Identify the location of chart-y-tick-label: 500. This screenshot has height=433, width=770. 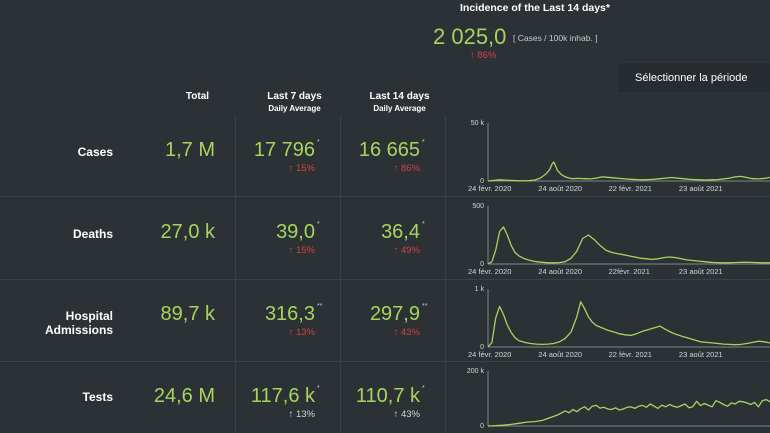
(478, 206).